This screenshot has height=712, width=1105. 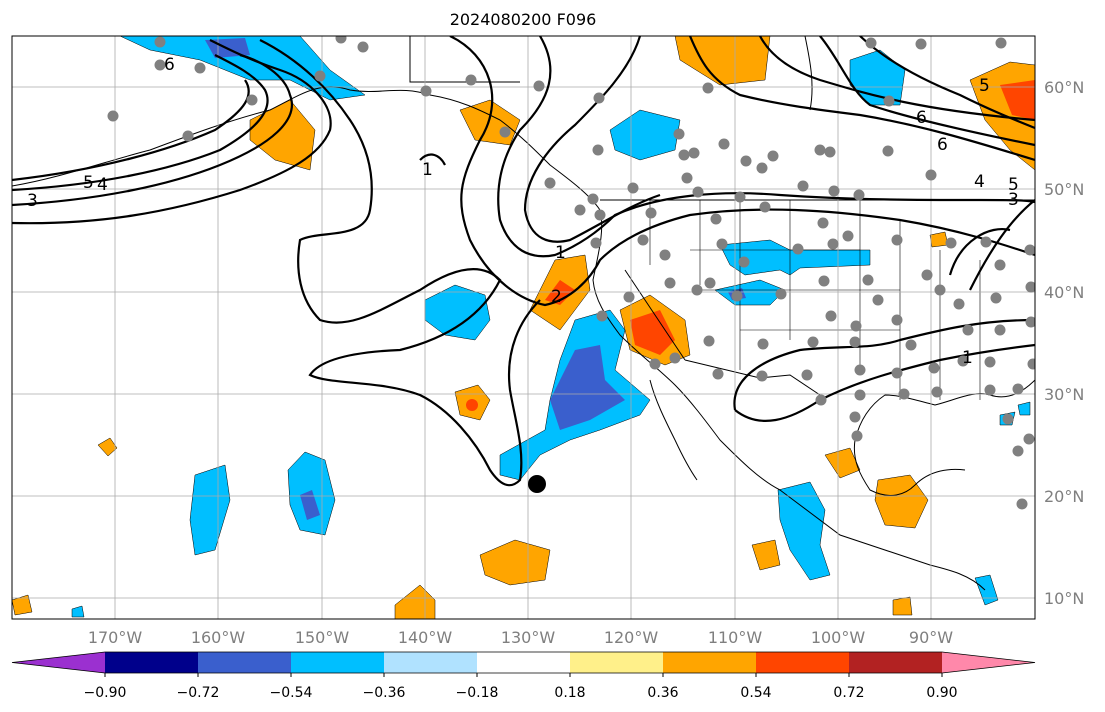 I want to click on lon-tick-label: 140°W, so click(x=425, y=637).